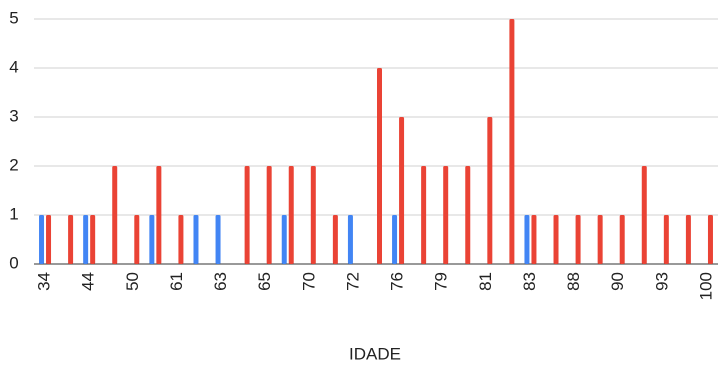  What do you see at coordinates (397, 281) in the screenshot?
I see `x-tick-label: 76` at bounding box center [397, 281].